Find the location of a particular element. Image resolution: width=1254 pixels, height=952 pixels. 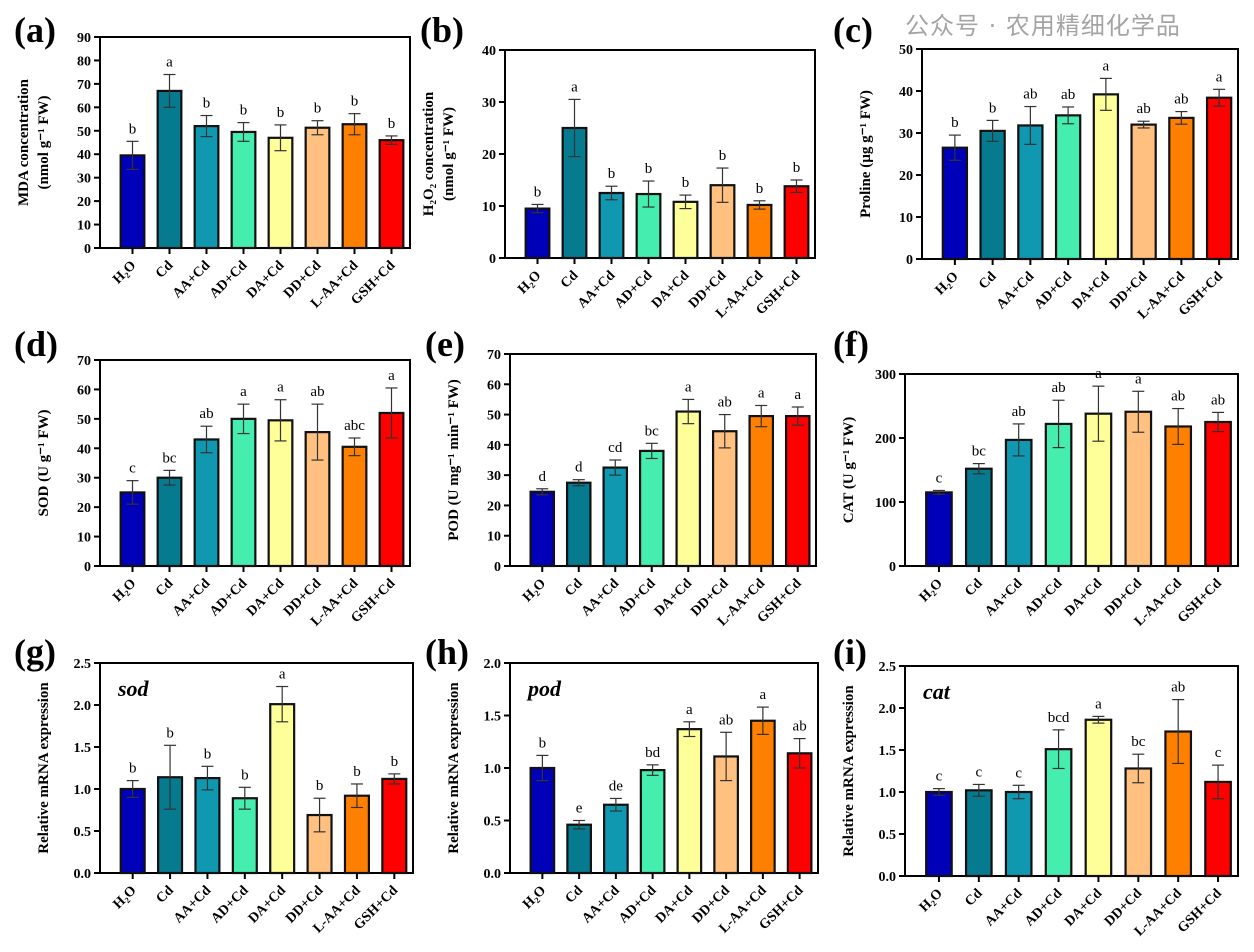

y-tick-label: 40 is located at coordinates (906, 92).